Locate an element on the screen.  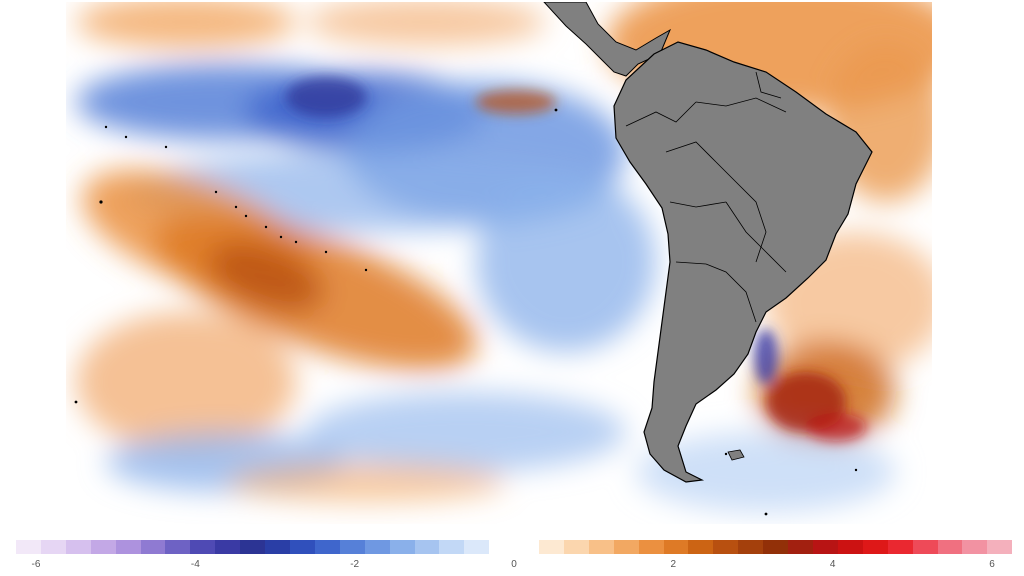
colorbar-tick-label: -2 is located at coordinates (355, 564).